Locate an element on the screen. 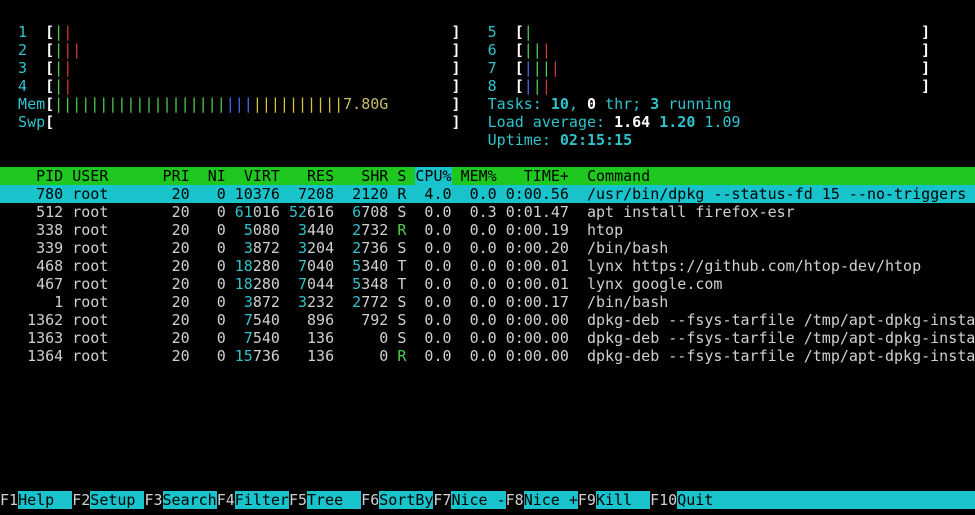 The width and height of the screenshot is (975, 515). process-cell: 2736 is located at coordinates (370, 248).